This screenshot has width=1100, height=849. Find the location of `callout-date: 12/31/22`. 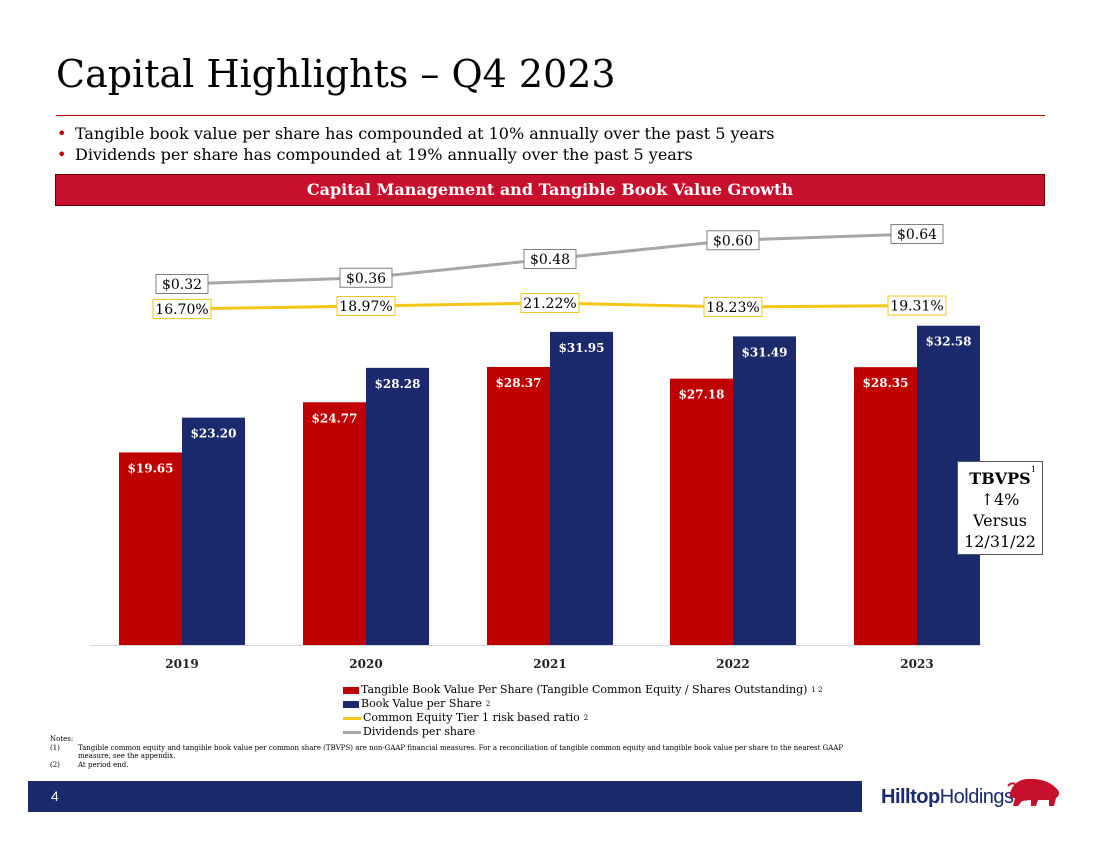

callout-date: 12/31/22 is located at coordinates (1000, 541).